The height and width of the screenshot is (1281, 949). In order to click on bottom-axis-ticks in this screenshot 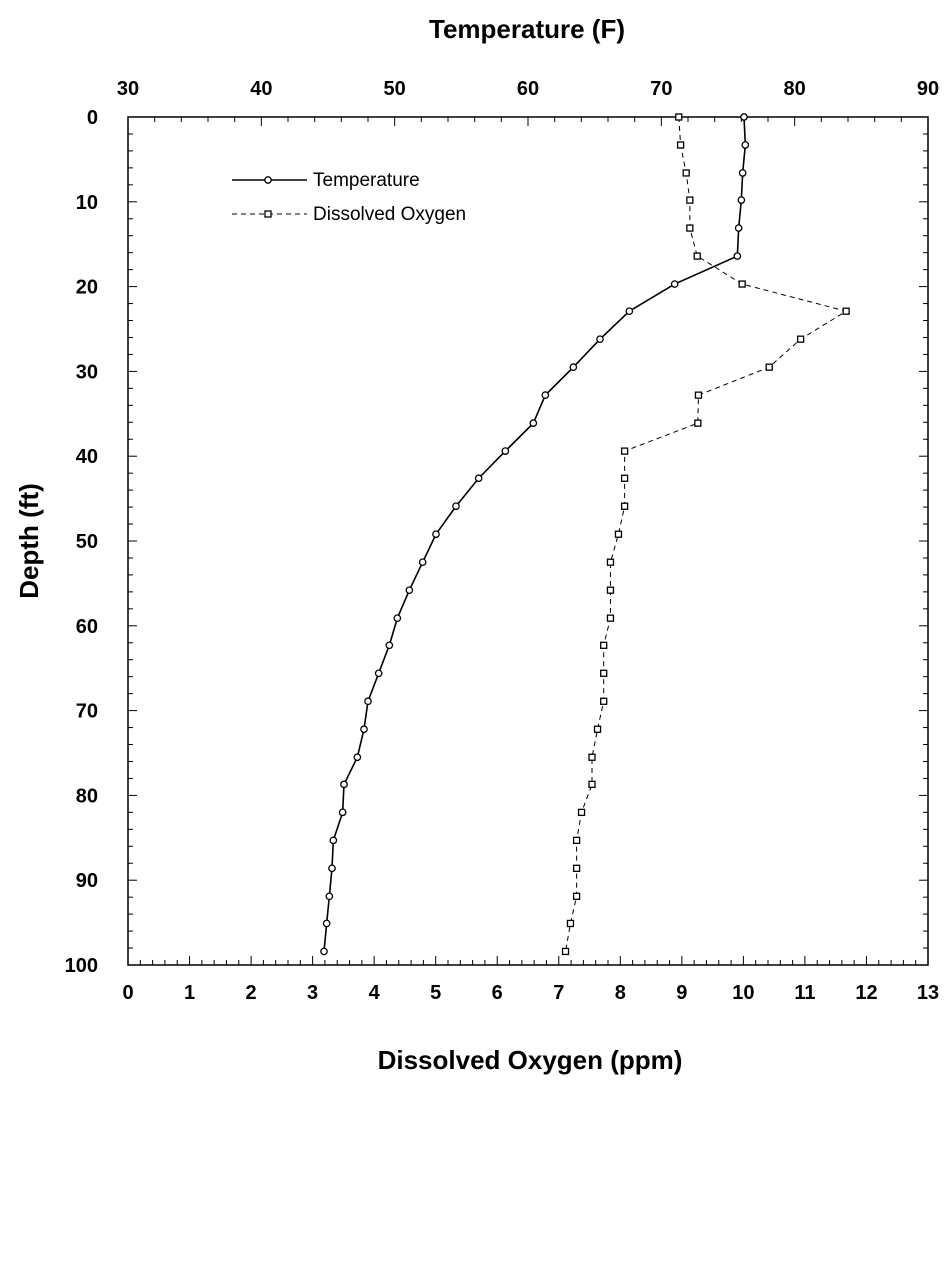, I will do `click(528, 960)`.